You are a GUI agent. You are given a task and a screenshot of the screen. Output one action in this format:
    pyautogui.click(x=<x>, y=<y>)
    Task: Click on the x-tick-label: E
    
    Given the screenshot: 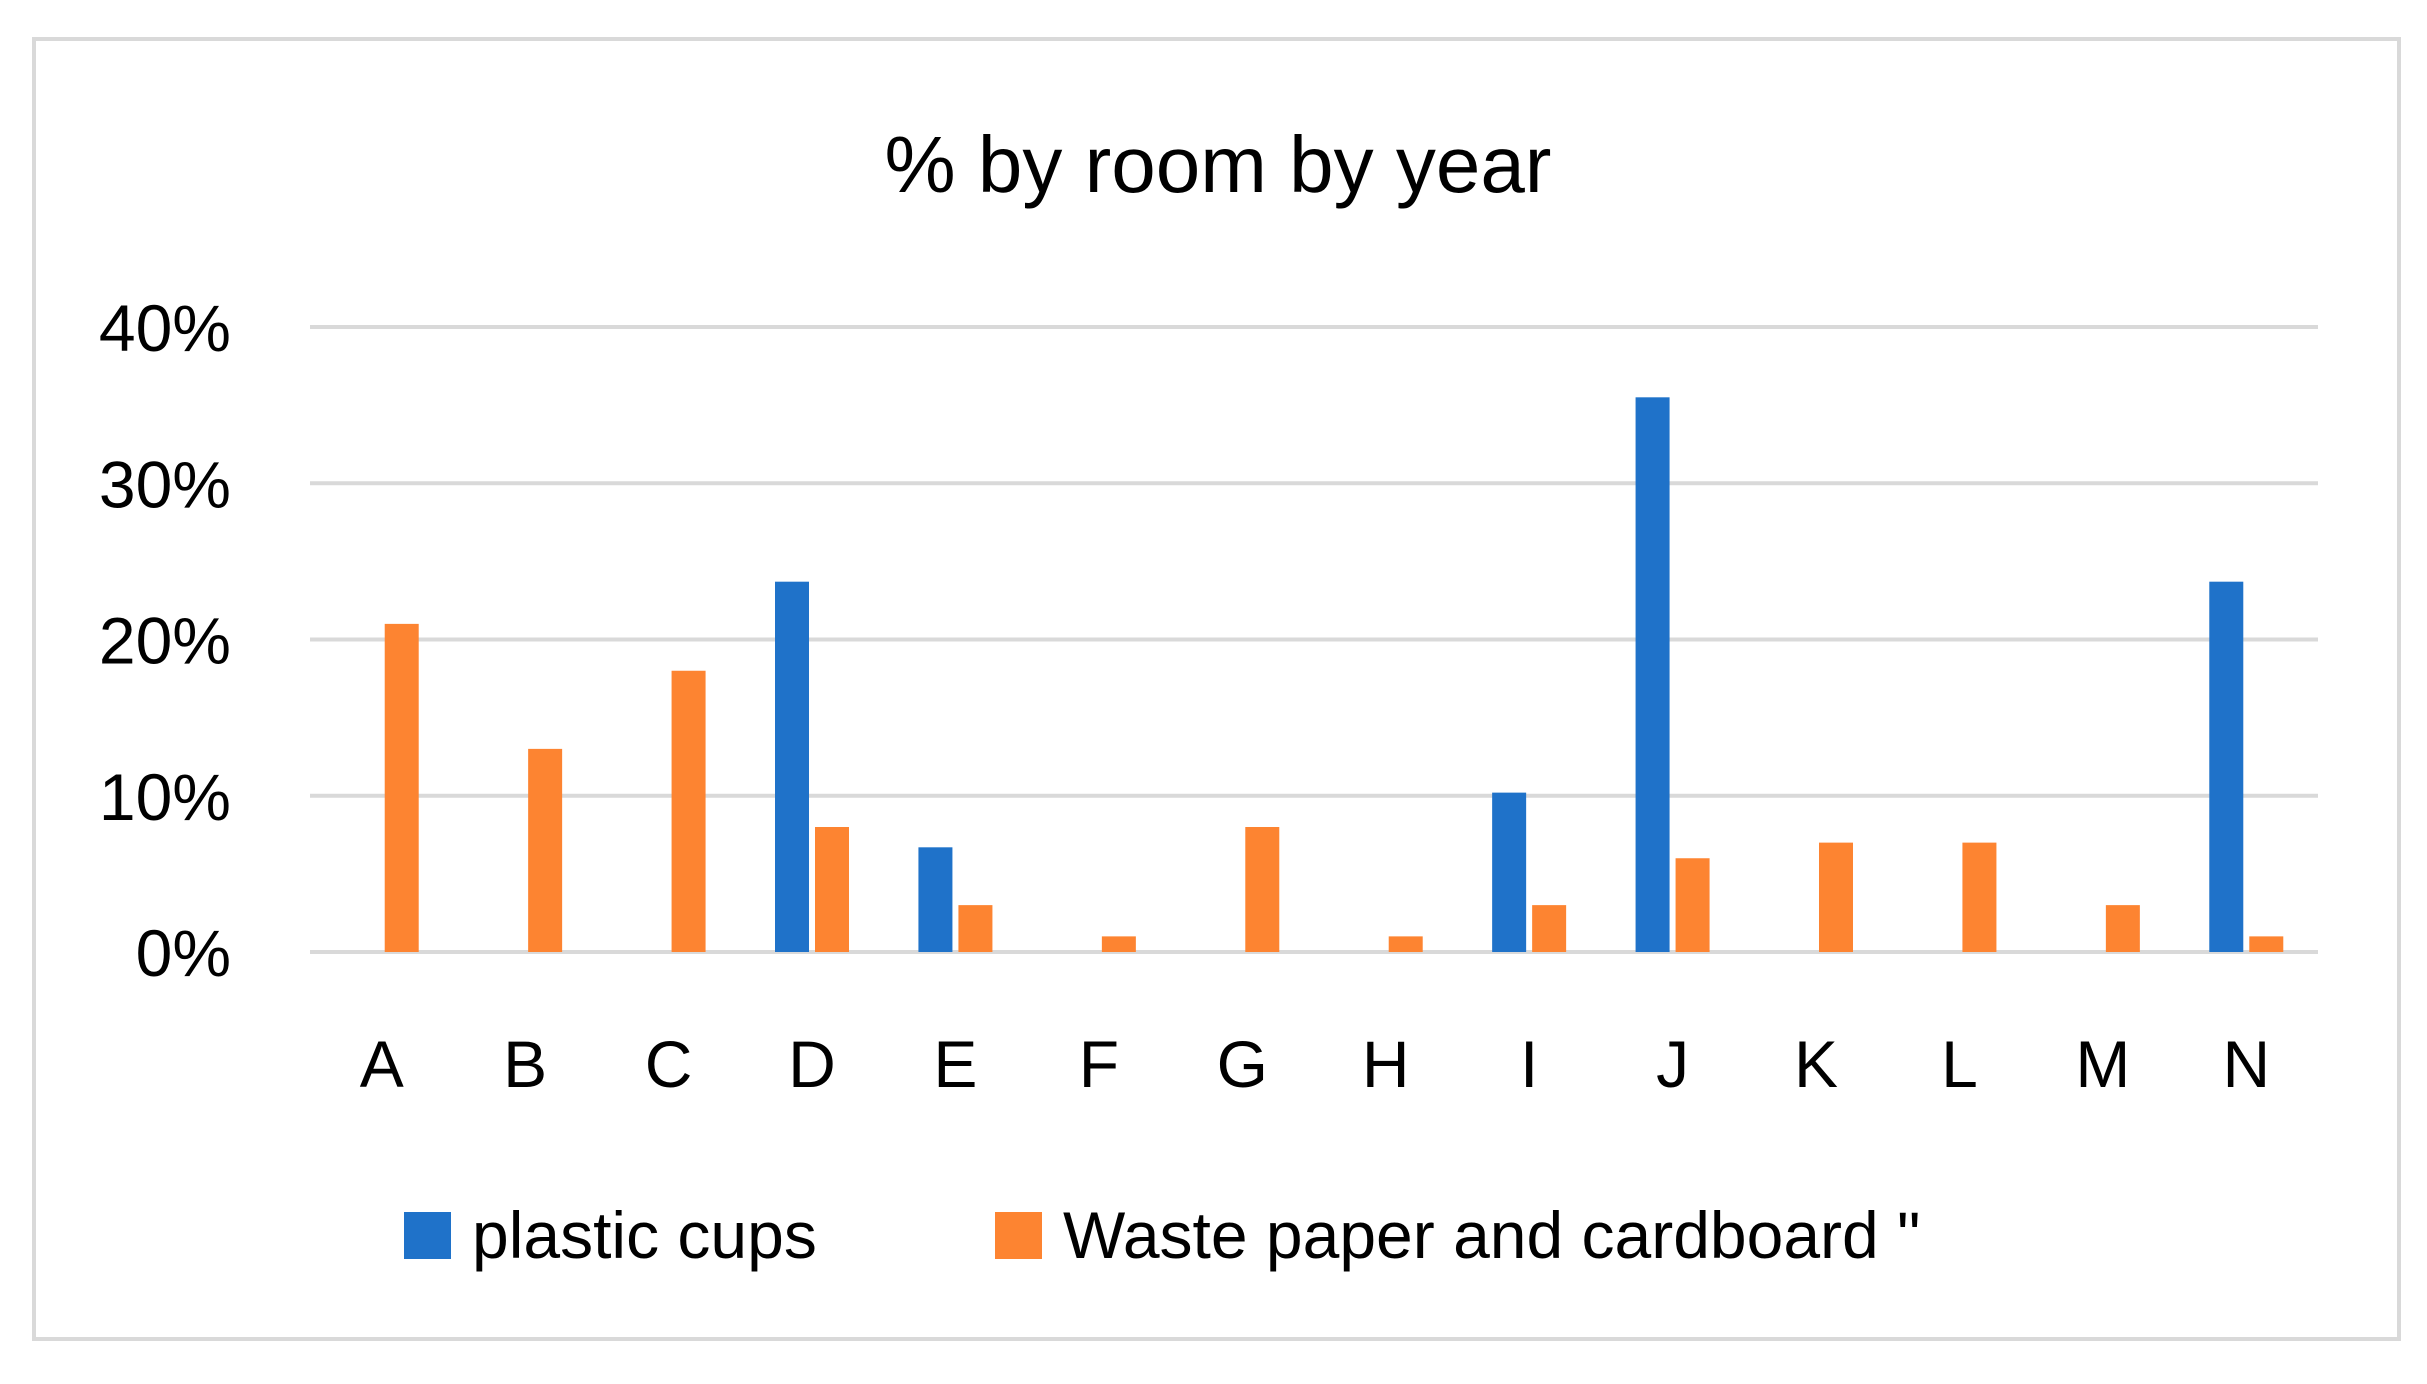 What is the action you would take?
    pyautogui.click(x=955, y=1064)
    